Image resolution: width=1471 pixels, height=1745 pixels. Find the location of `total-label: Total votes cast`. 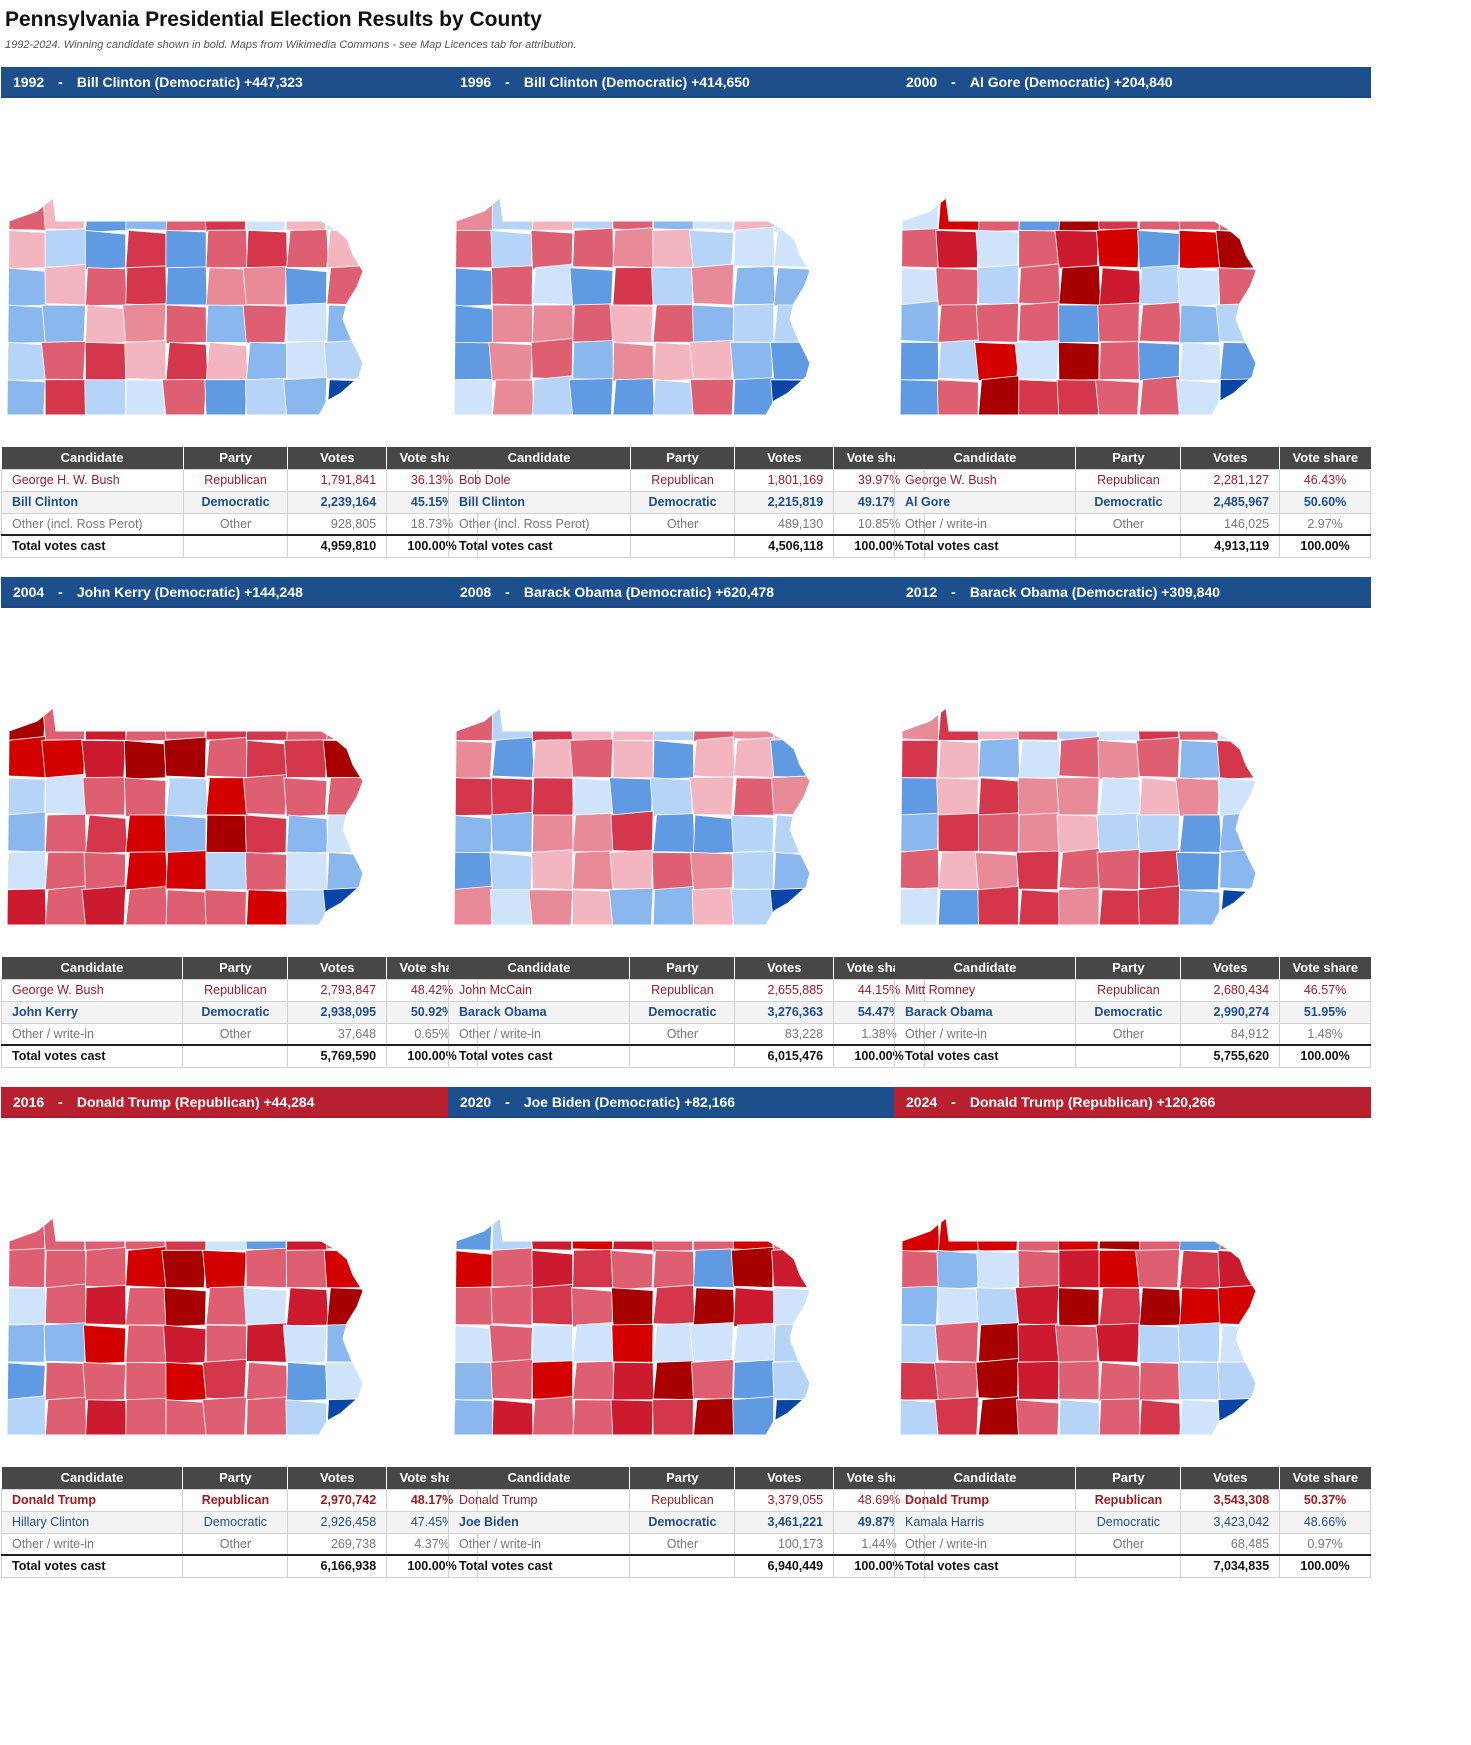

total-label: Total votes cast is located at coordinates (539, 546).